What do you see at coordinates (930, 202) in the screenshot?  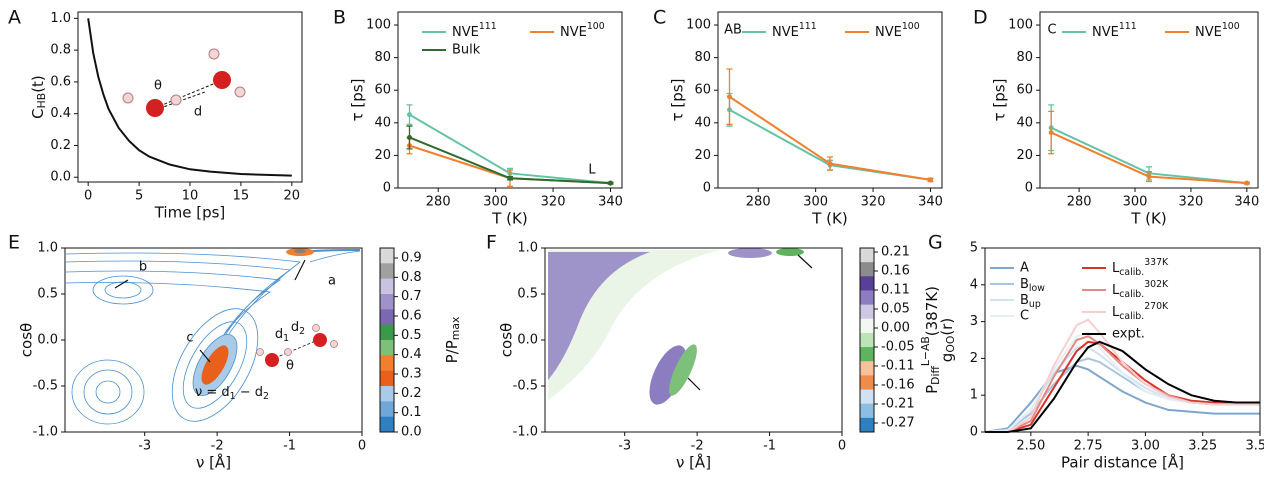 I see `x-tick-label: 340` at bounding box center [930, 202].